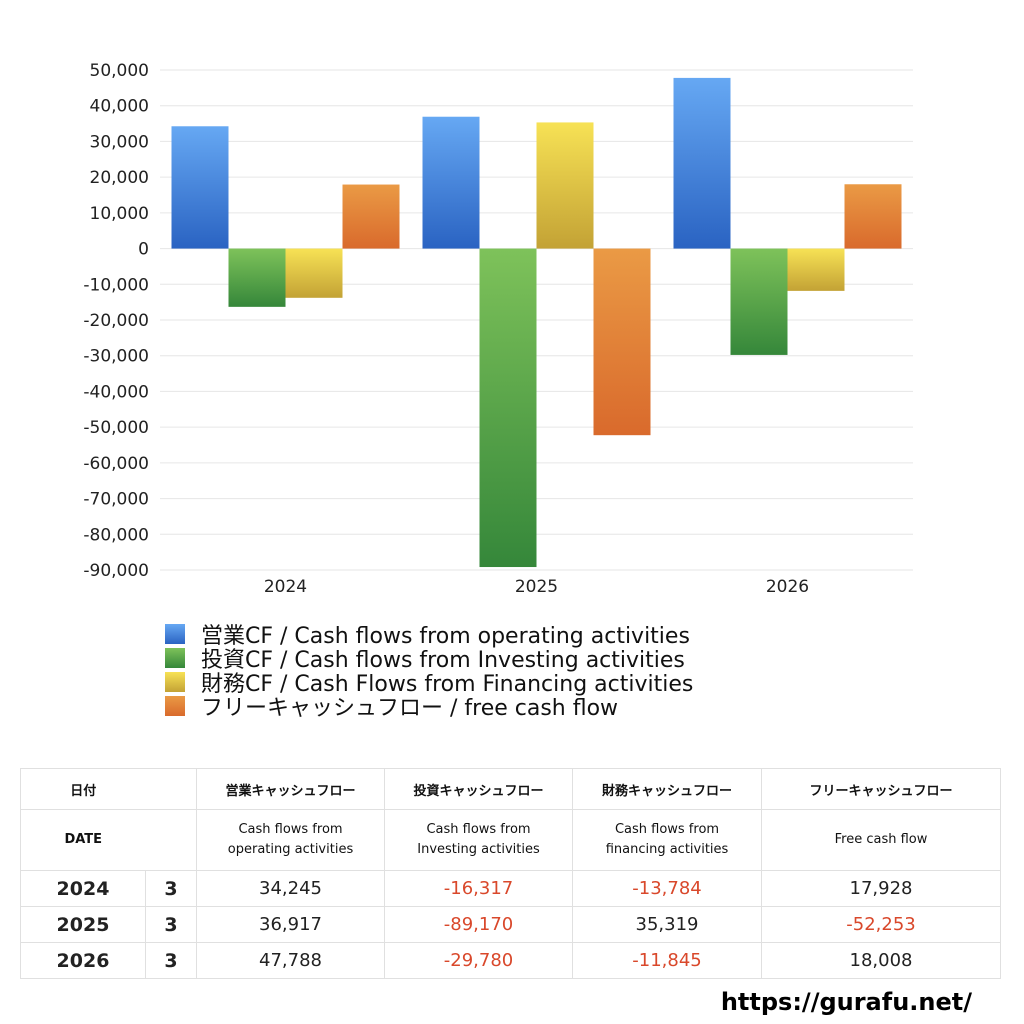 The image size is (1024, 1024). I want to click on header-investing-en-line1: Cash flows from, so click(478, 829).